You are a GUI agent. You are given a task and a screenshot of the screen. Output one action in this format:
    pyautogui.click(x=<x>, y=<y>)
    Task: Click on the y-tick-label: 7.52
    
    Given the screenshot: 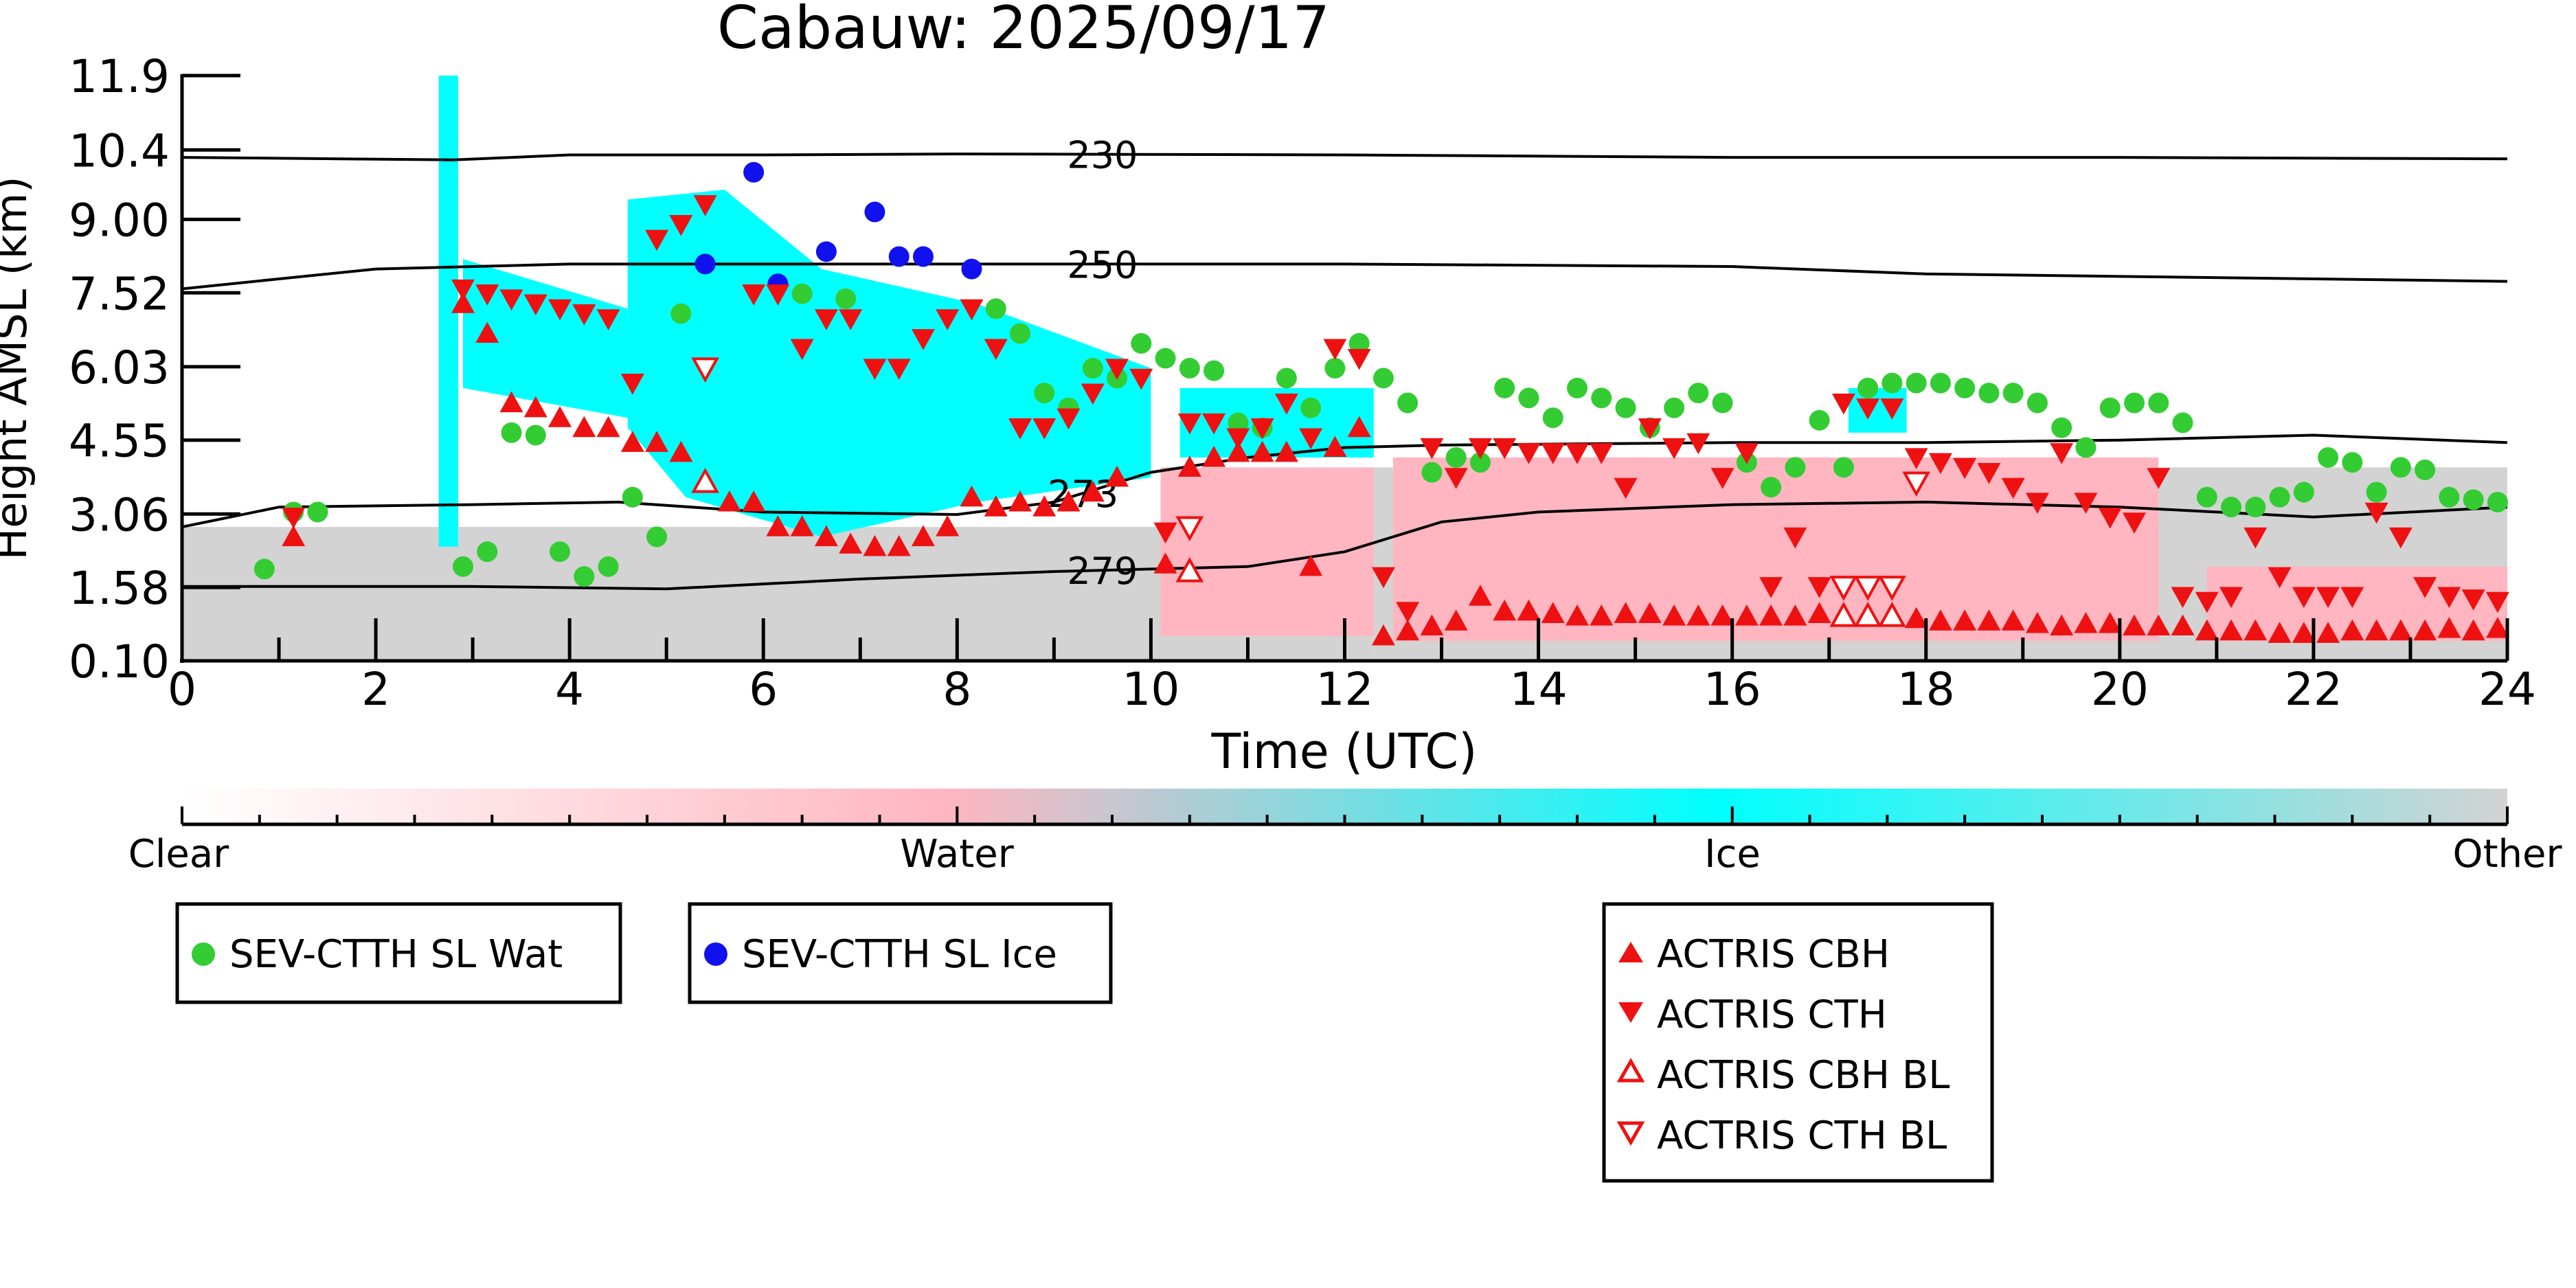 What is the action you would take?
    pyautogui.click(x=119, y=293)
    